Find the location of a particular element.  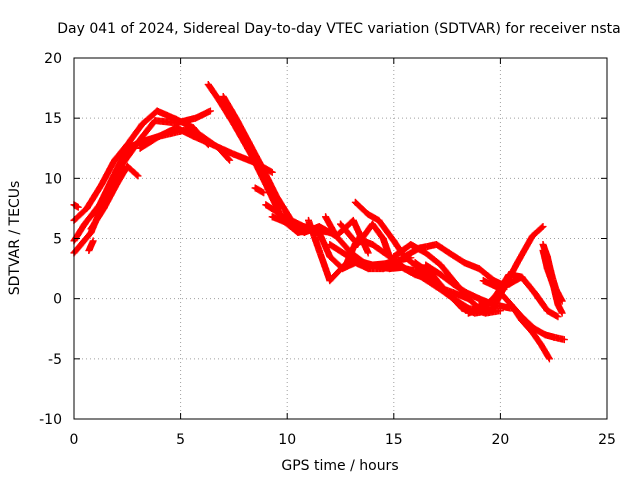

y-tick-label: -5 is located at coordinates (55, 360).